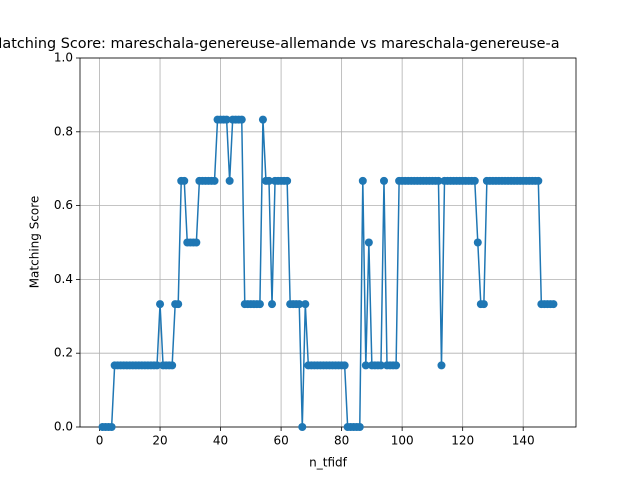 This screenshot has height=480, width=640. Describe the element at coordinates (328, 463) in the screenshot. I see `x-axis-label: n_tfidf` at that location.